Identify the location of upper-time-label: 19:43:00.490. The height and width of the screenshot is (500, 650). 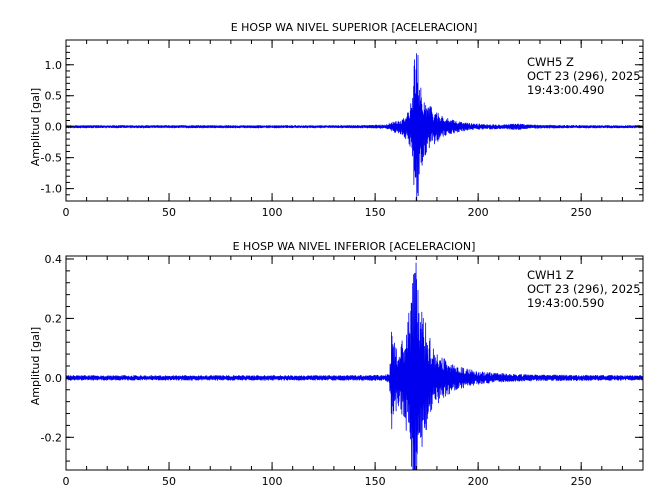
(565, 90).